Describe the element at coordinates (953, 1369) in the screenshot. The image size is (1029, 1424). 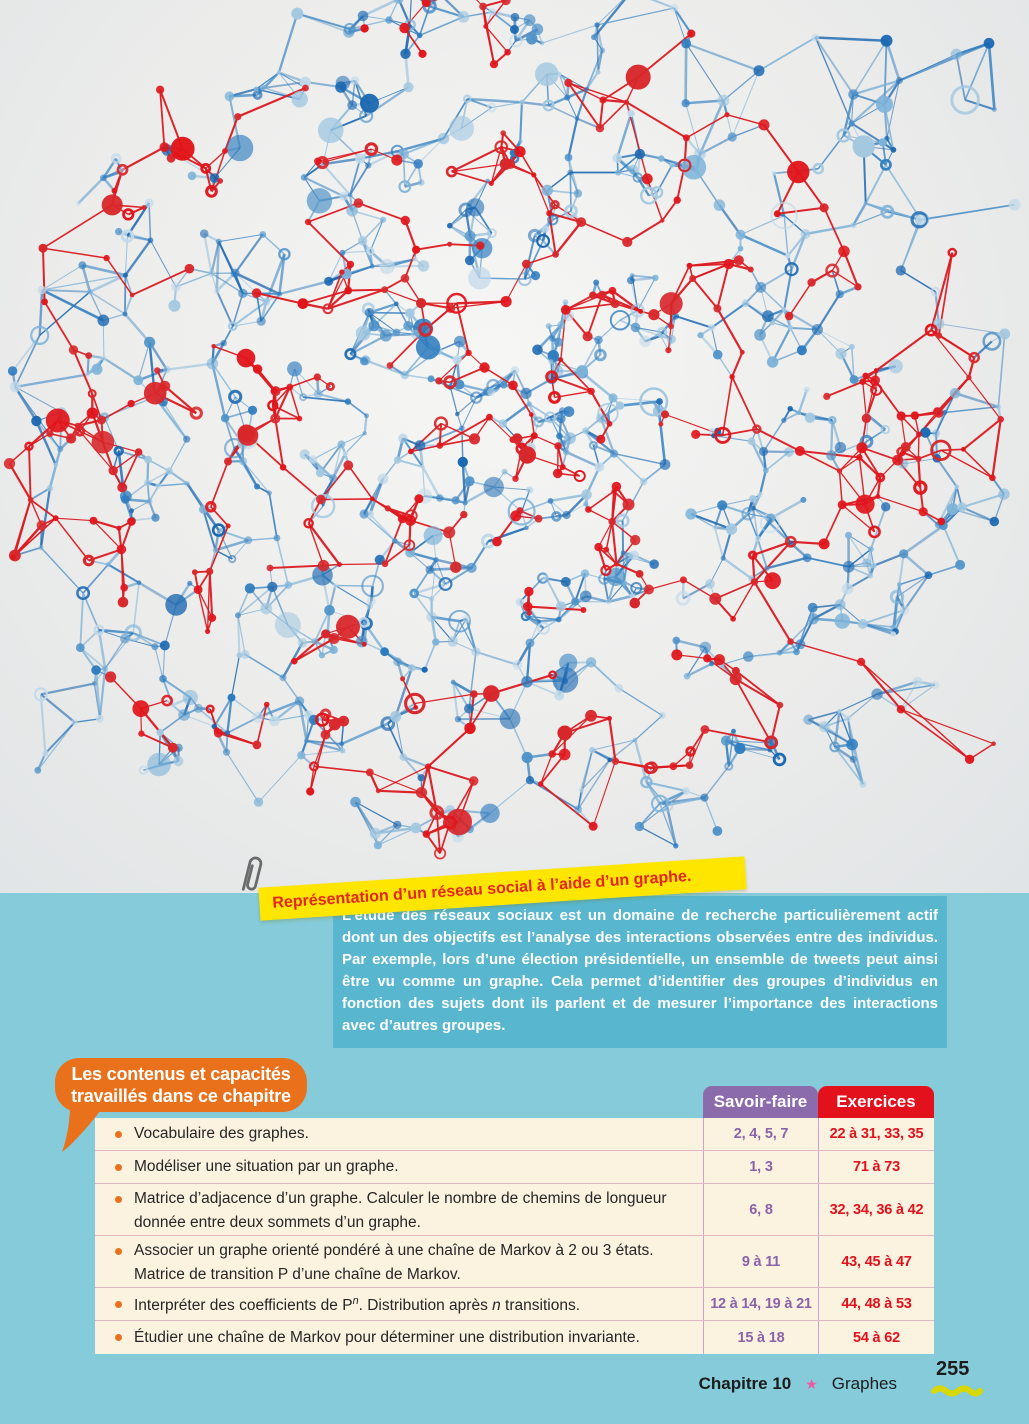
I see `page-number: 255` at that location.